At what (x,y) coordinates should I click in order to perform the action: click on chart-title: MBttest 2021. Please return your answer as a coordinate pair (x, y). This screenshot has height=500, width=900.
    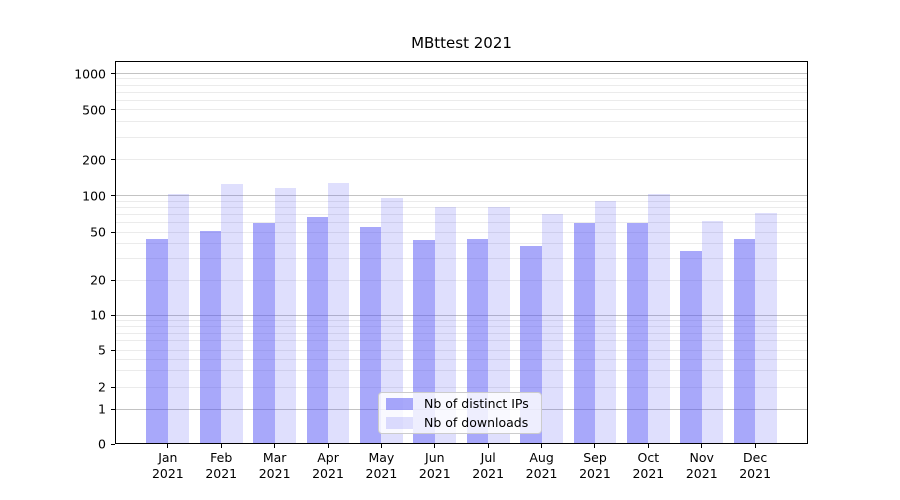
    Looking at the image, I should click on (461, 43).